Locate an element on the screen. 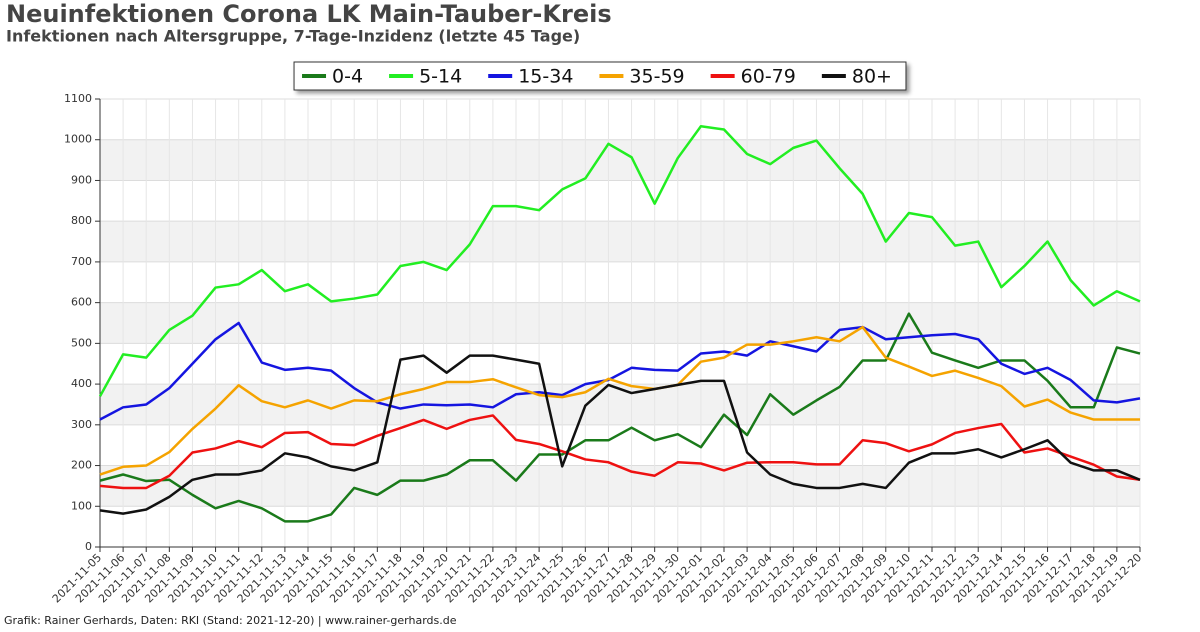  y-tick-label: 1000 is located at coordinates (78, 139).